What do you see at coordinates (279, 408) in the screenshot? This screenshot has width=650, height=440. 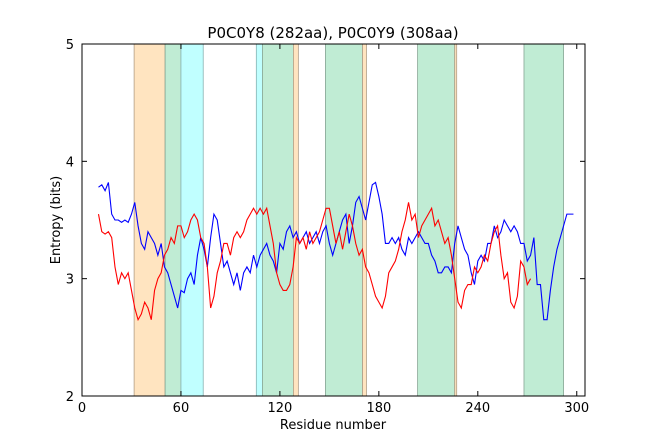 I see `x-tick-label: 120` at bounding box center [279, 408].